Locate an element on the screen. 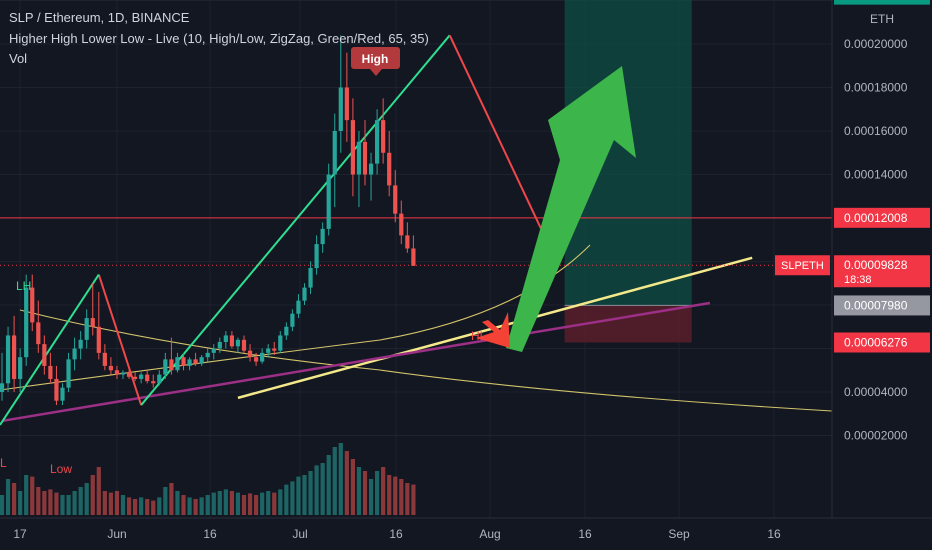 The width and height of the screenshot is (932, 550). time-tick-label: Aug is located at coordinates (489, 534).